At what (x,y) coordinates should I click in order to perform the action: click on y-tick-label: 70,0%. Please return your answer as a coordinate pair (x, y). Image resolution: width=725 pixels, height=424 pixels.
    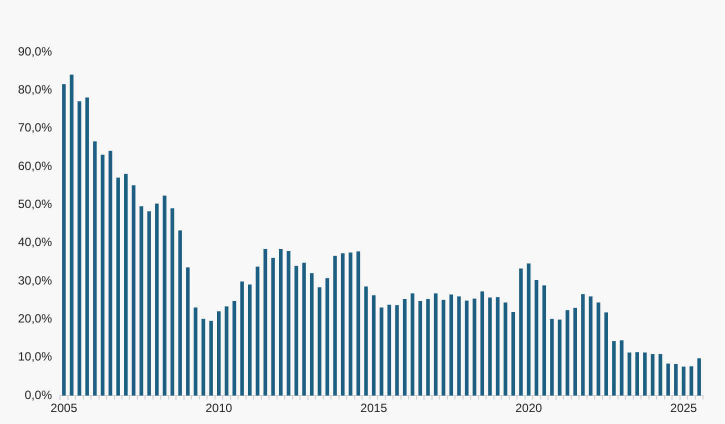
    Looking at the image, I should click on (35, 127).